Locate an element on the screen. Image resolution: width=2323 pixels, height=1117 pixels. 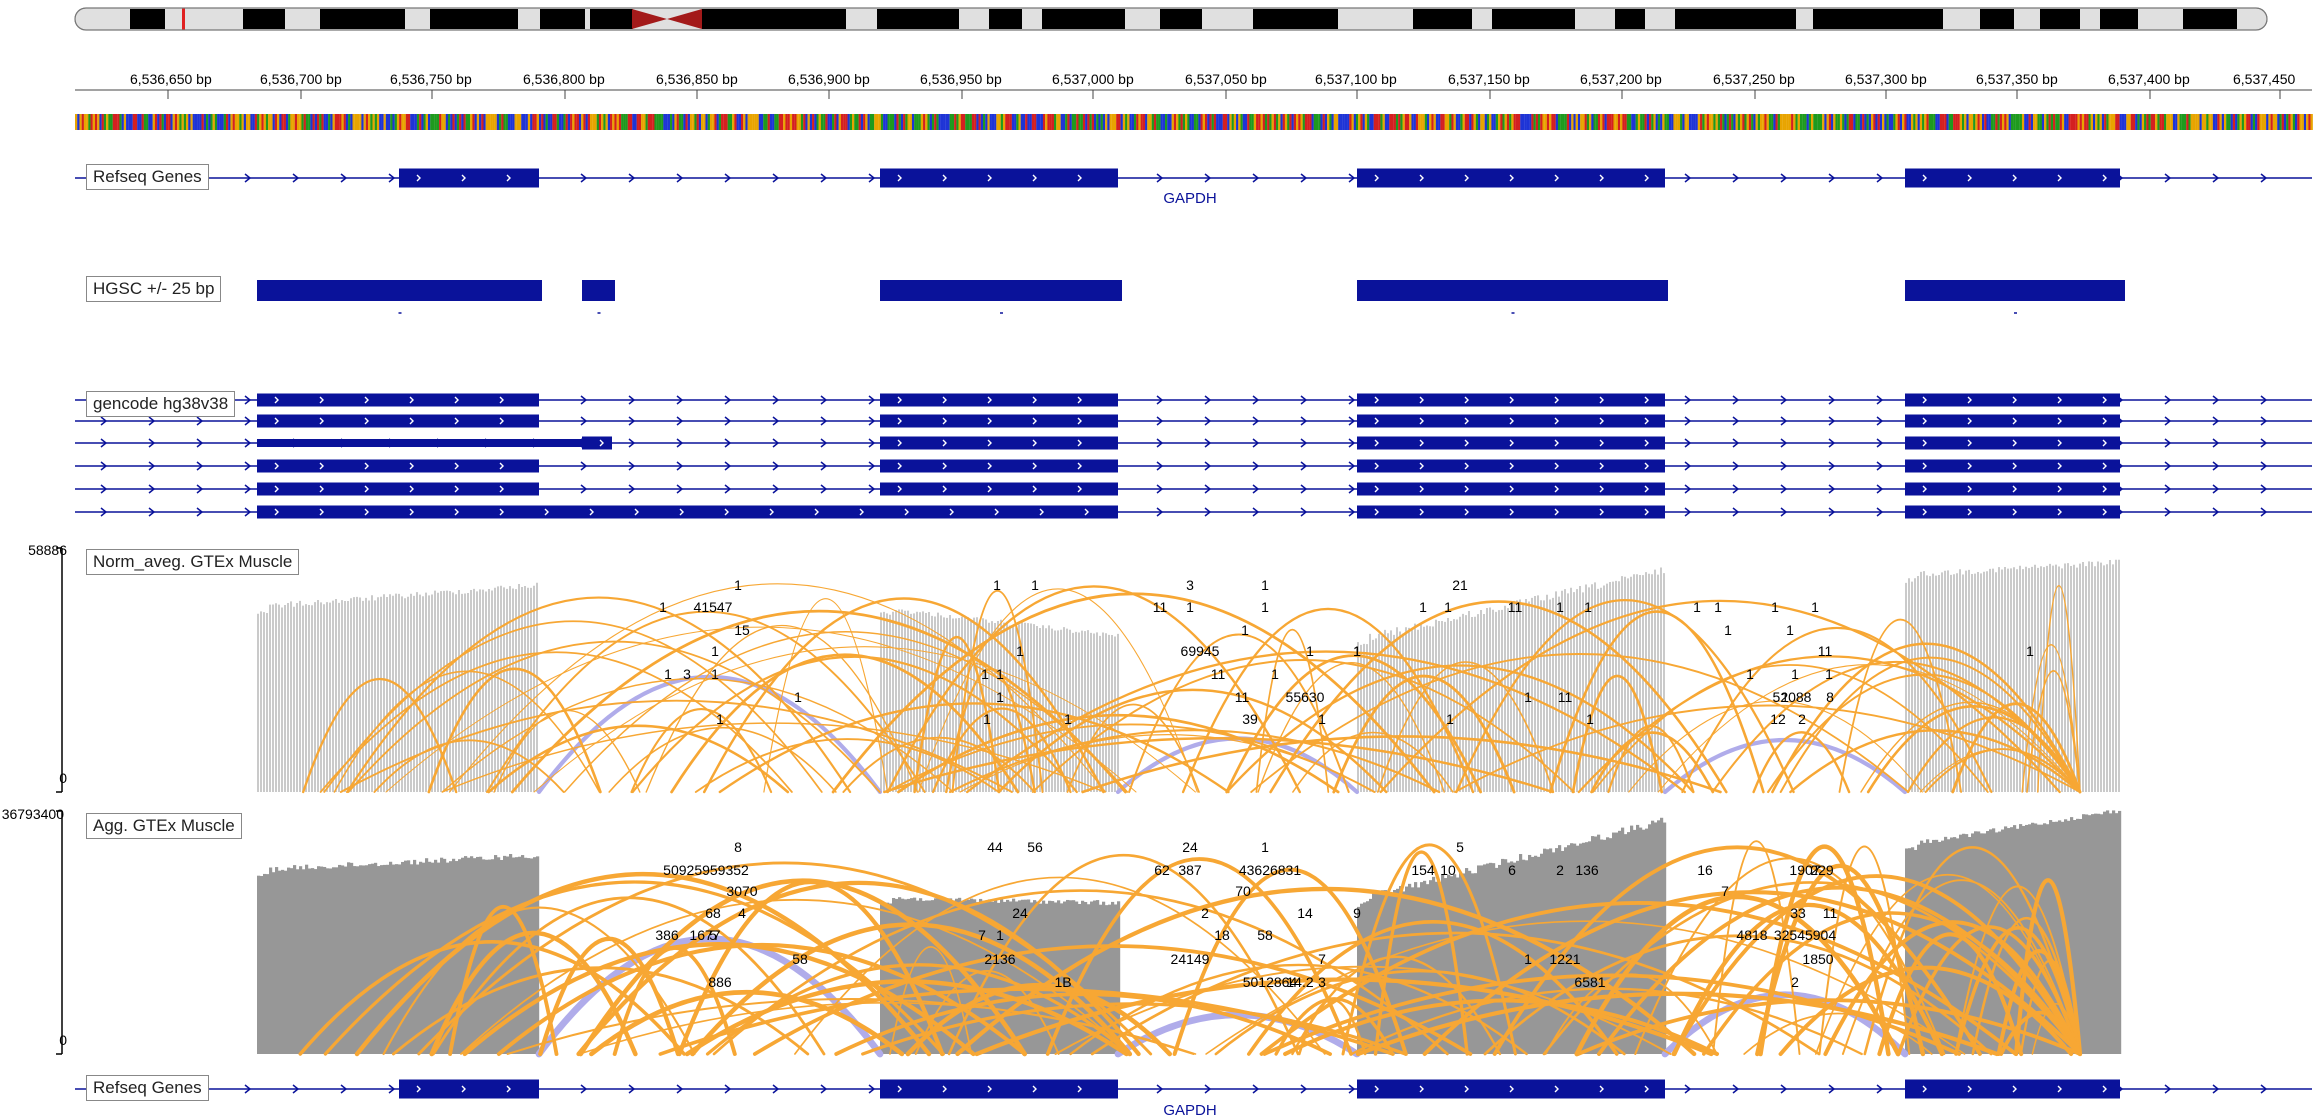
chromosome-ideogram is located at coordinates (1171, 19).